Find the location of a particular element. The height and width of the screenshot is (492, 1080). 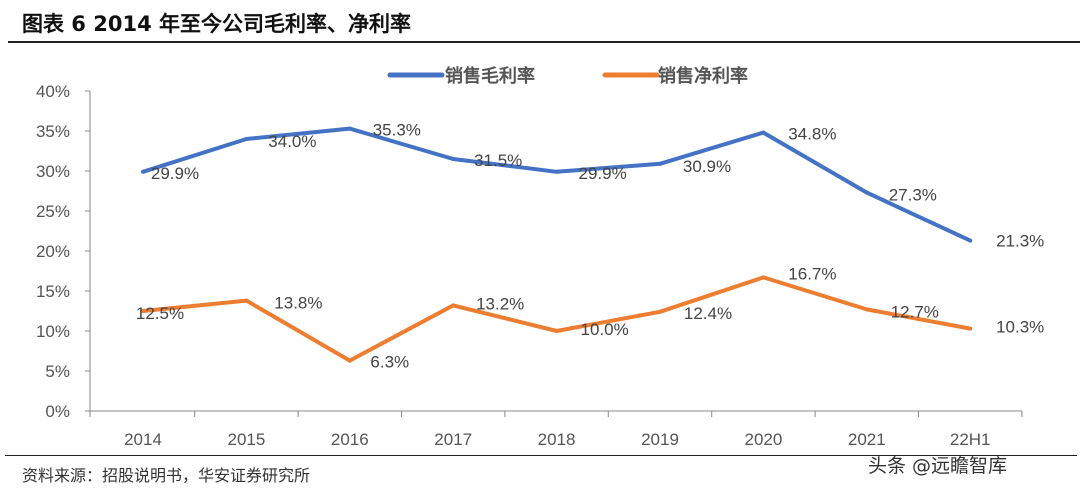

data-label: 21.3% is located at coordinates (1020, 241).